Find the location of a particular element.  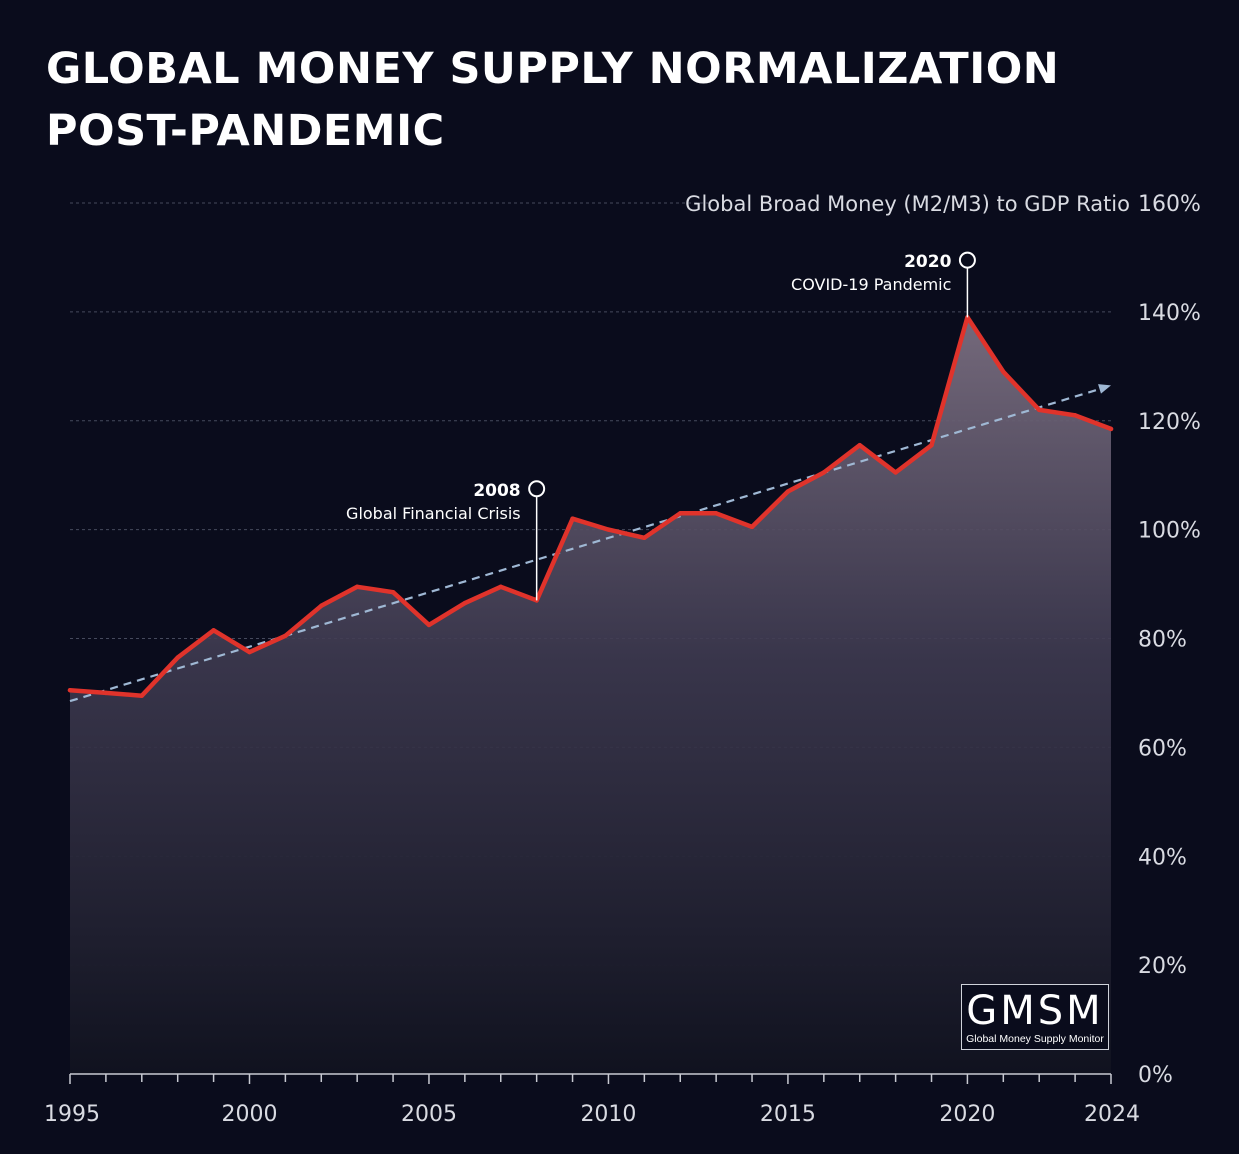

data-point-2003 is located at coordinates (357, 586).